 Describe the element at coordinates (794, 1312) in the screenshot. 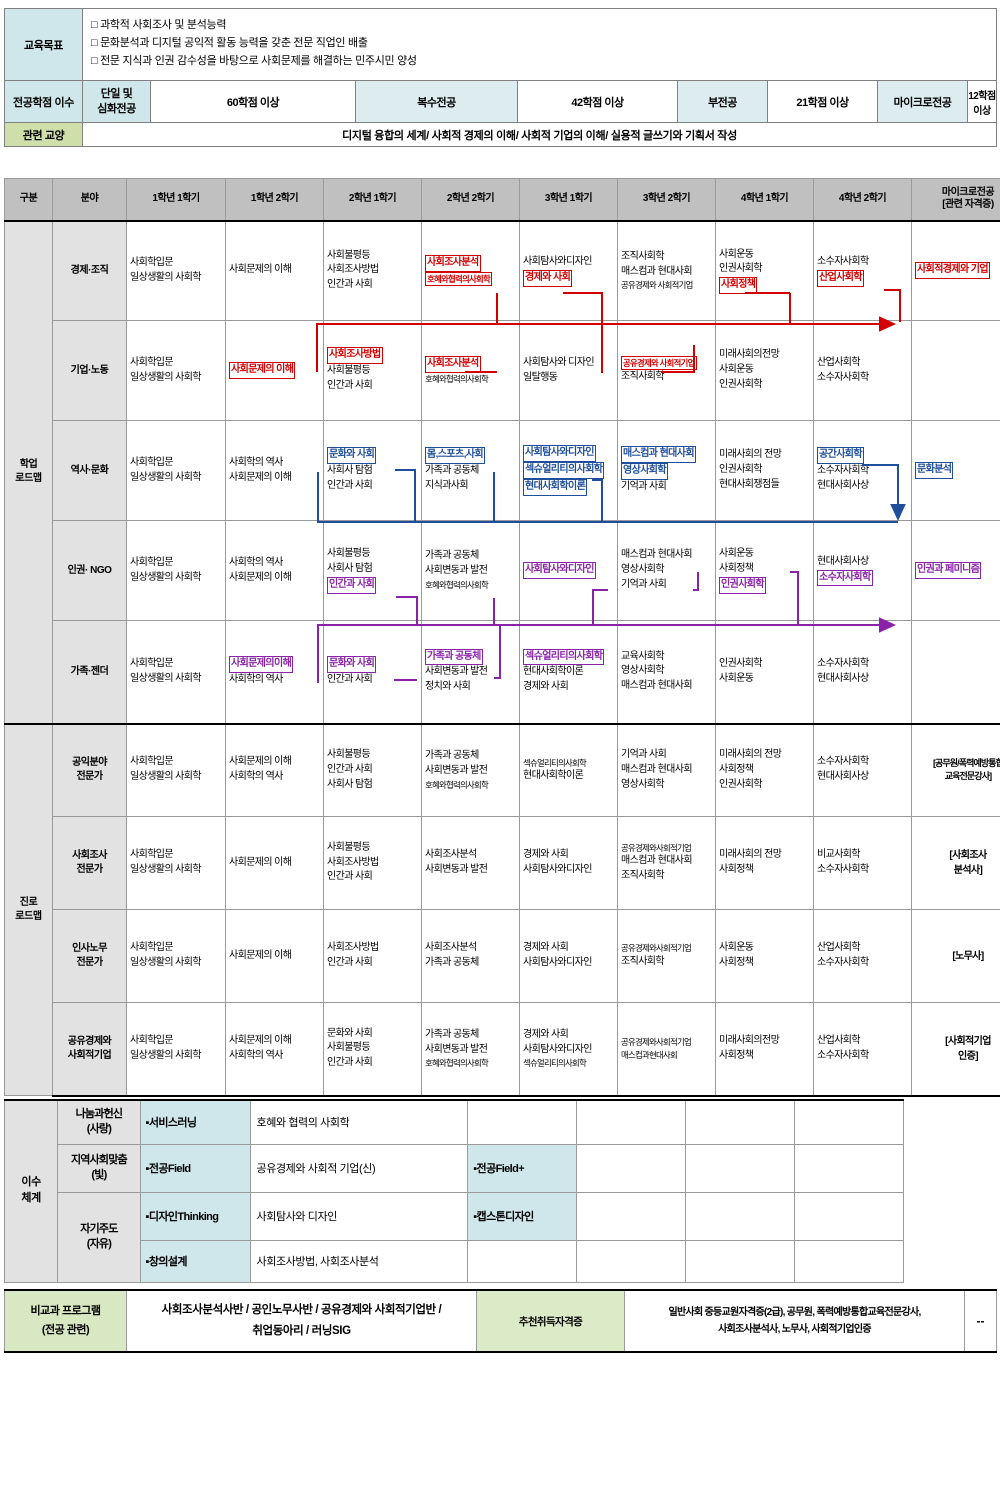

I see `recommended-cert-l1: 일반사회 중등교원자격증(2급), 공무원, 폭력예방통합교육전문강사,` at that location.